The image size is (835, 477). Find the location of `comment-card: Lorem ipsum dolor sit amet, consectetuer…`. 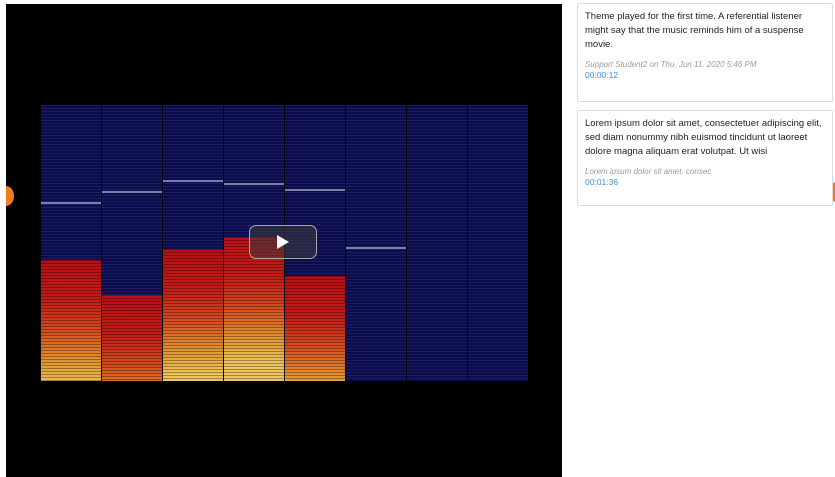

comment-card: Lorem ipsum dolor sit amet, consectetuer… is located at coordinates (705, 158).